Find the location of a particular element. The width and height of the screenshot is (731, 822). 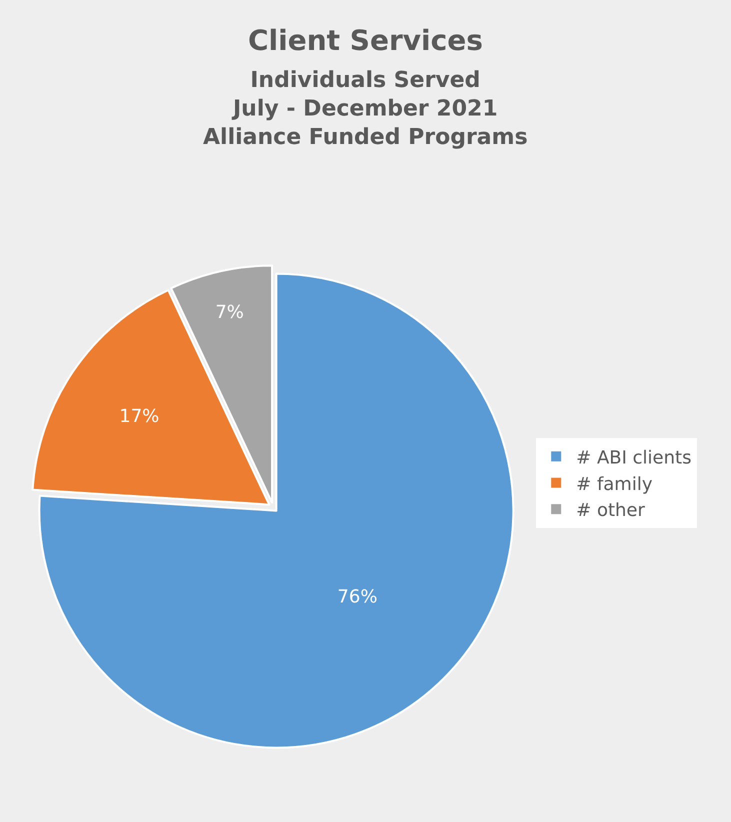

data-label: 76% is located at coordinates (357, 597).